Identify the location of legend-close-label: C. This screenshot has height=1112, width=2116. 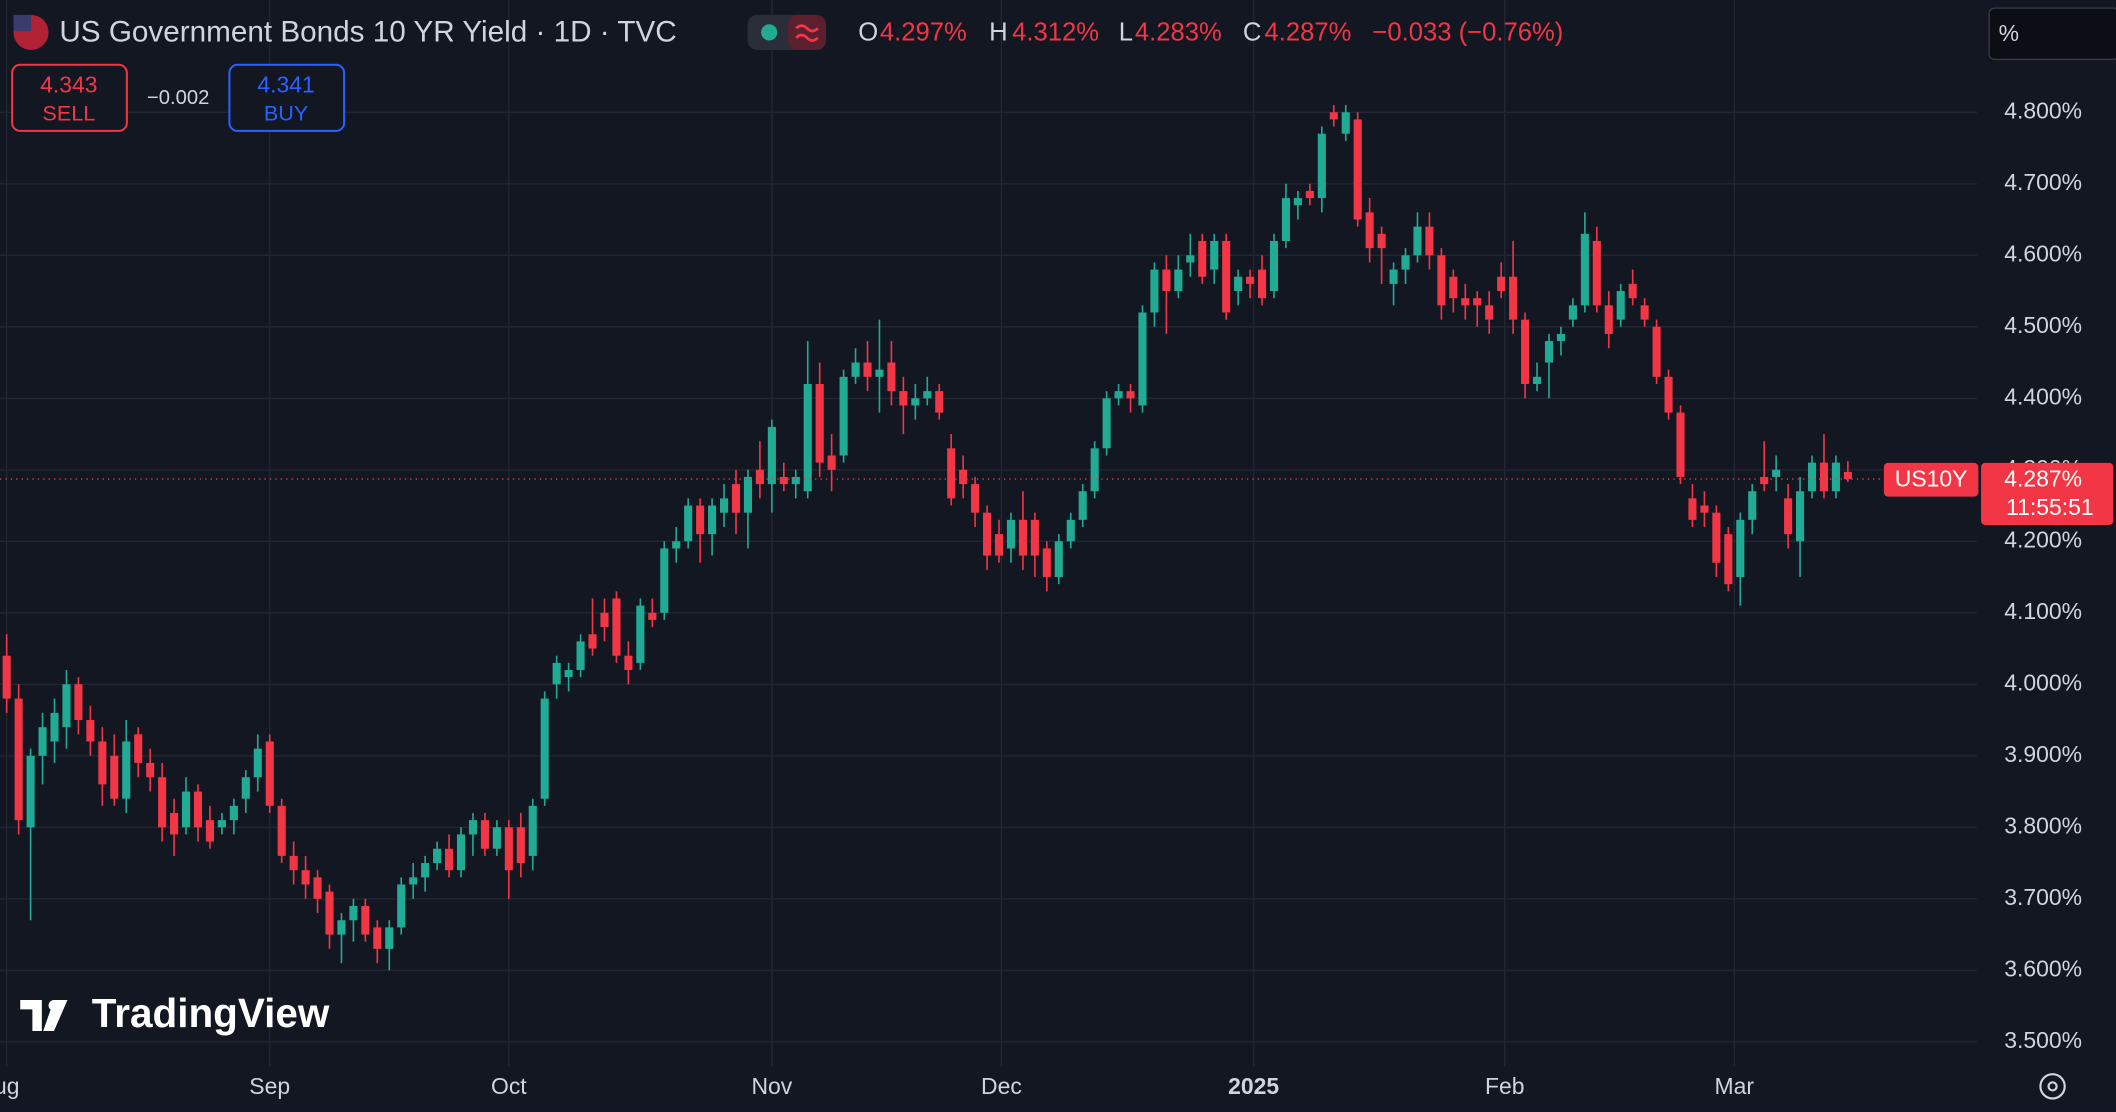
(1252, 33).